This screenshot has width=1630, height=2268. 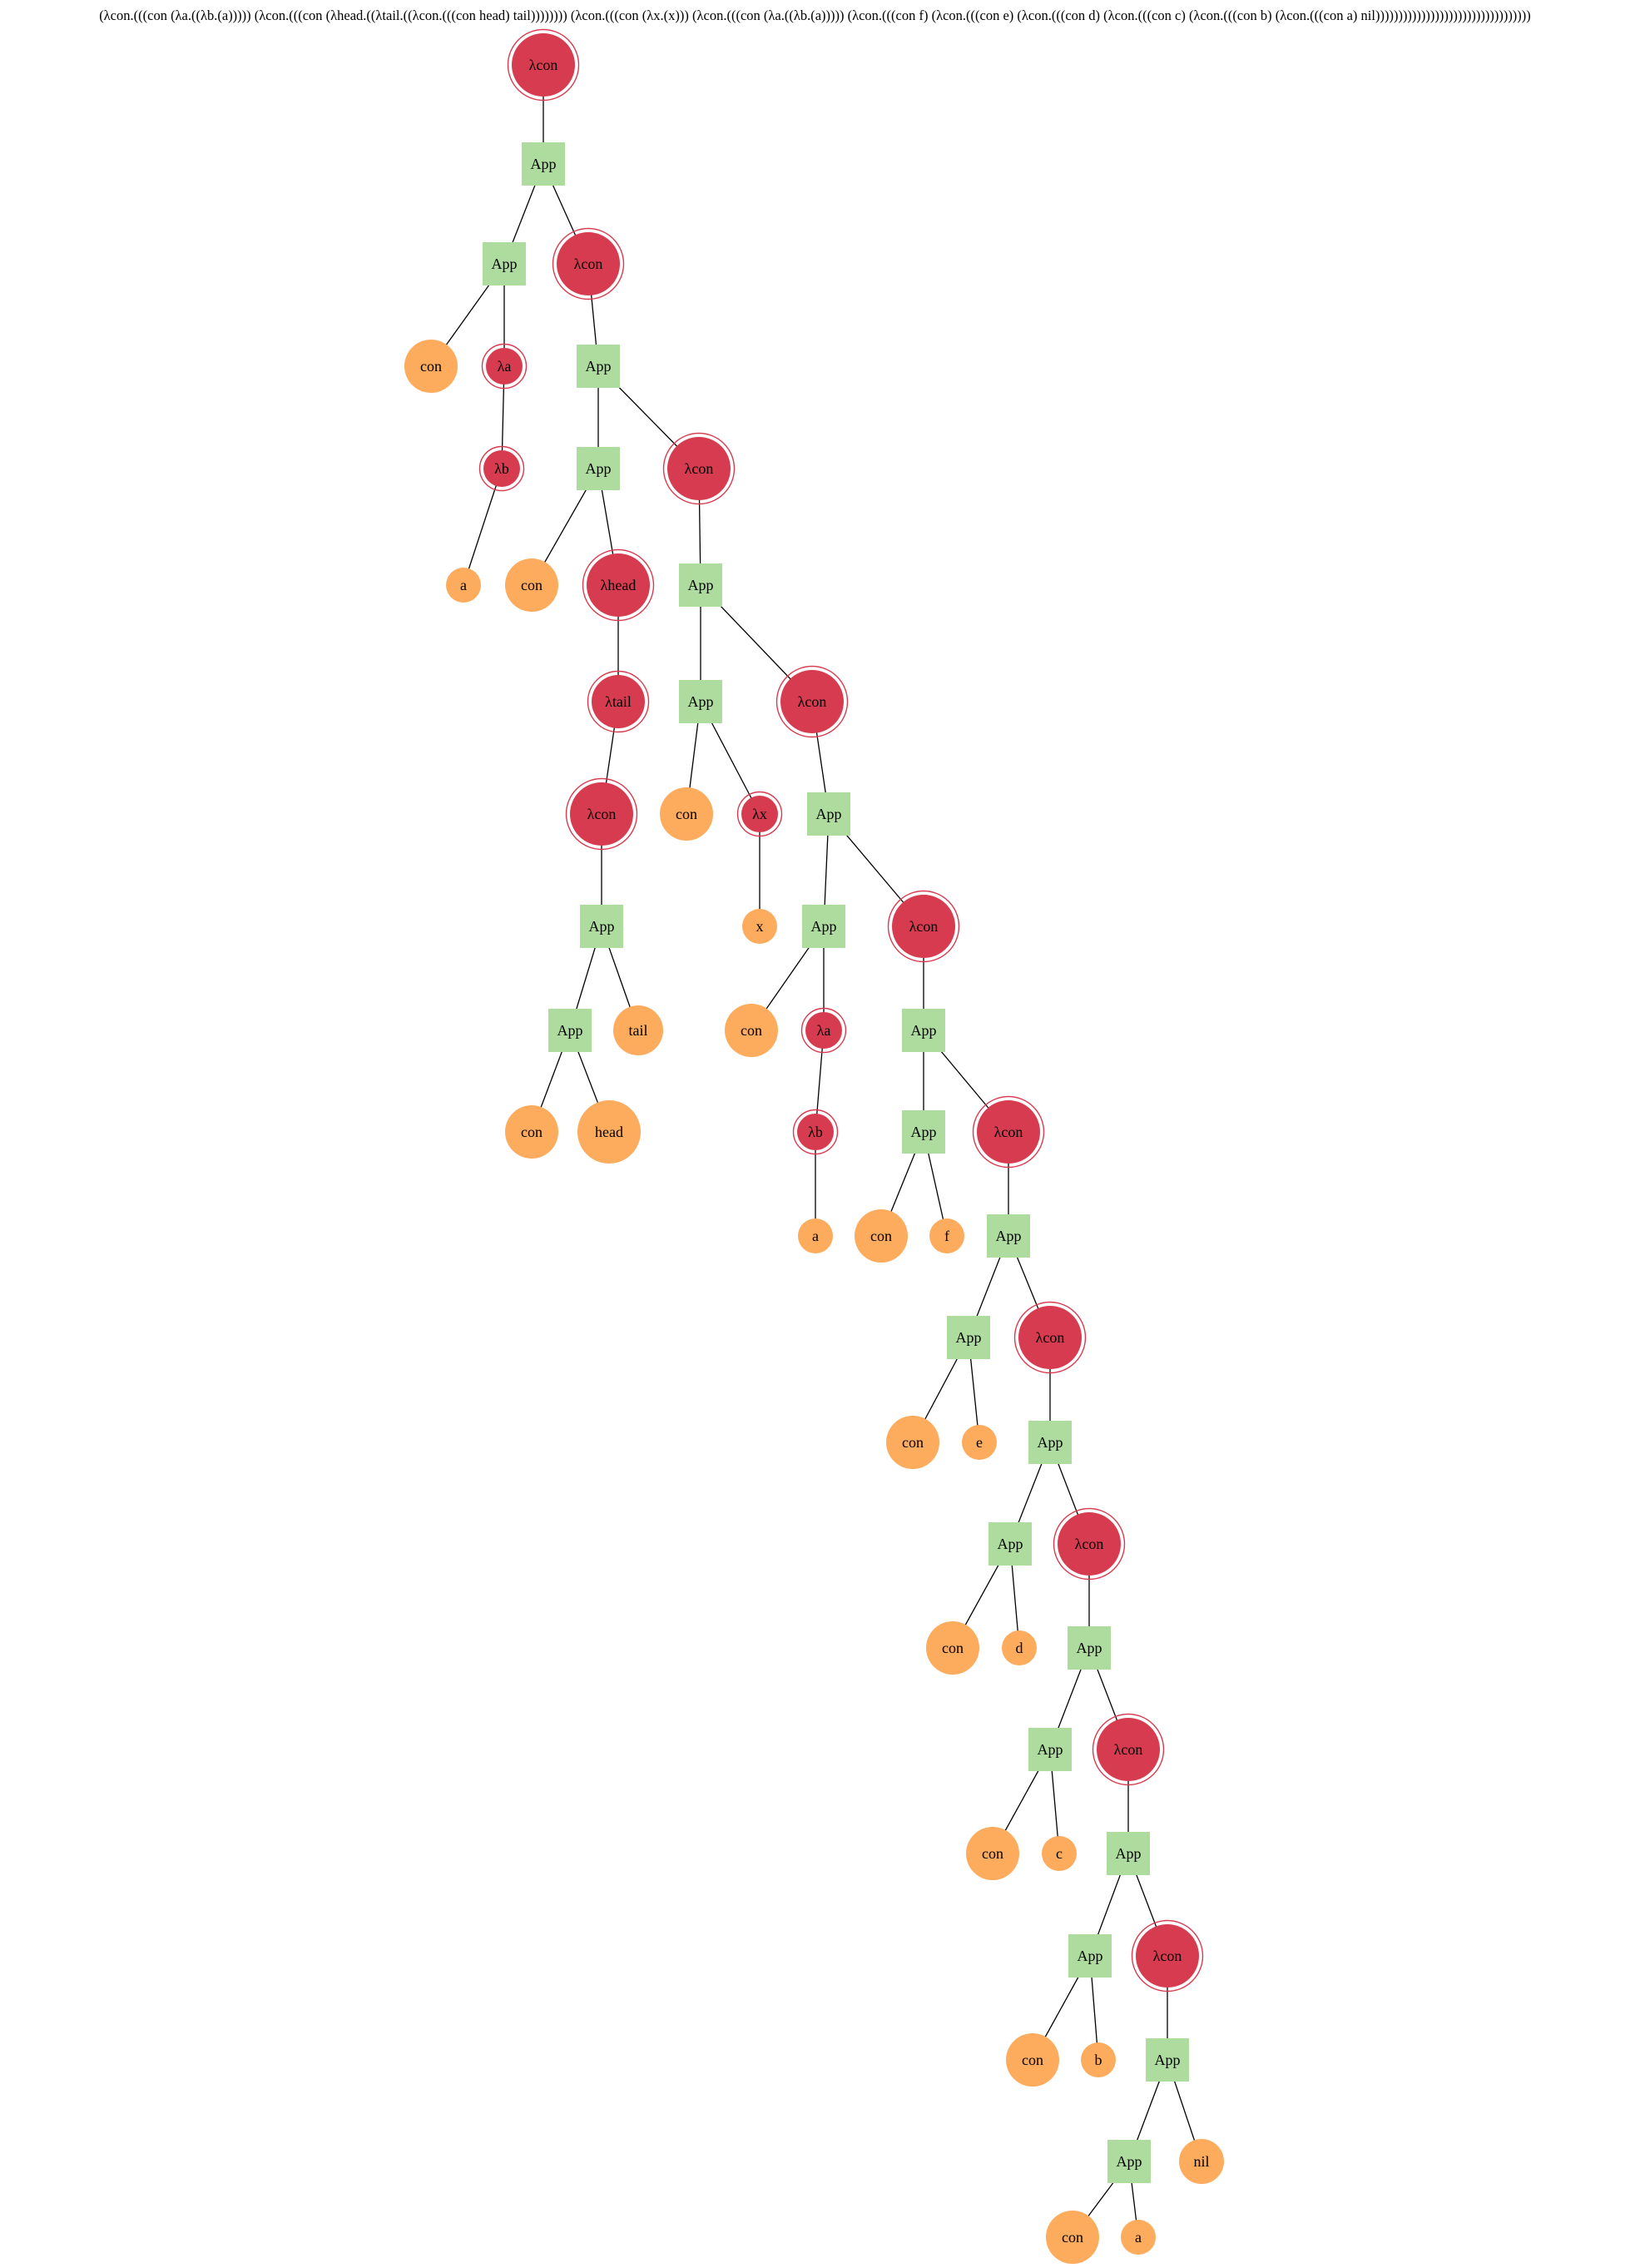 I want to click on node-label: λtail, so click(x=618, y=701).